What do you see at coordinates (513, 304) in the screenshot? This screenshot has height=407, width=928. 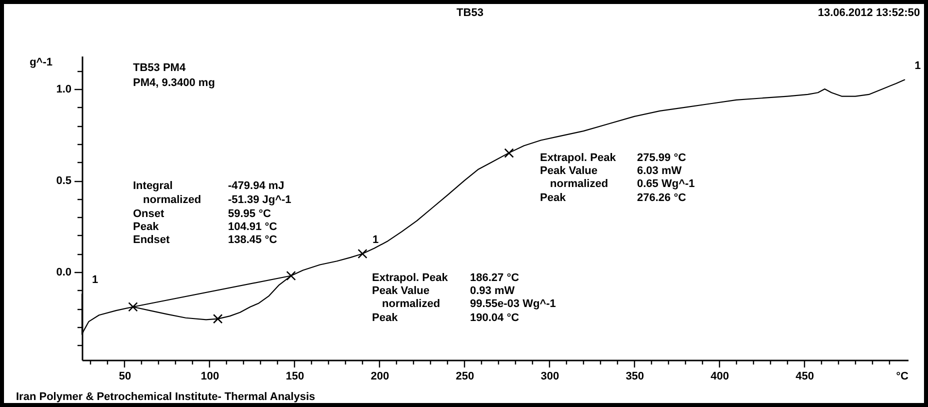 I see `annotation: 99.55e-03 Wg^-1` at bounding box center [513, 304].